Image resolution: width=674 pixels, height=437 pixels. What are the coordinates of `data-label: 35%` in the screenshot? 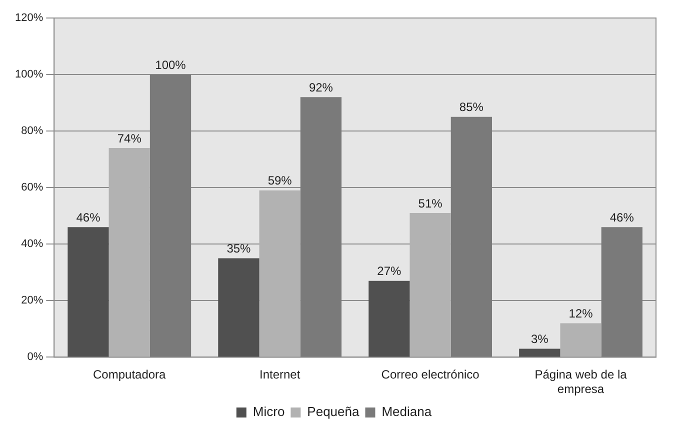 It's located at (239, 249).